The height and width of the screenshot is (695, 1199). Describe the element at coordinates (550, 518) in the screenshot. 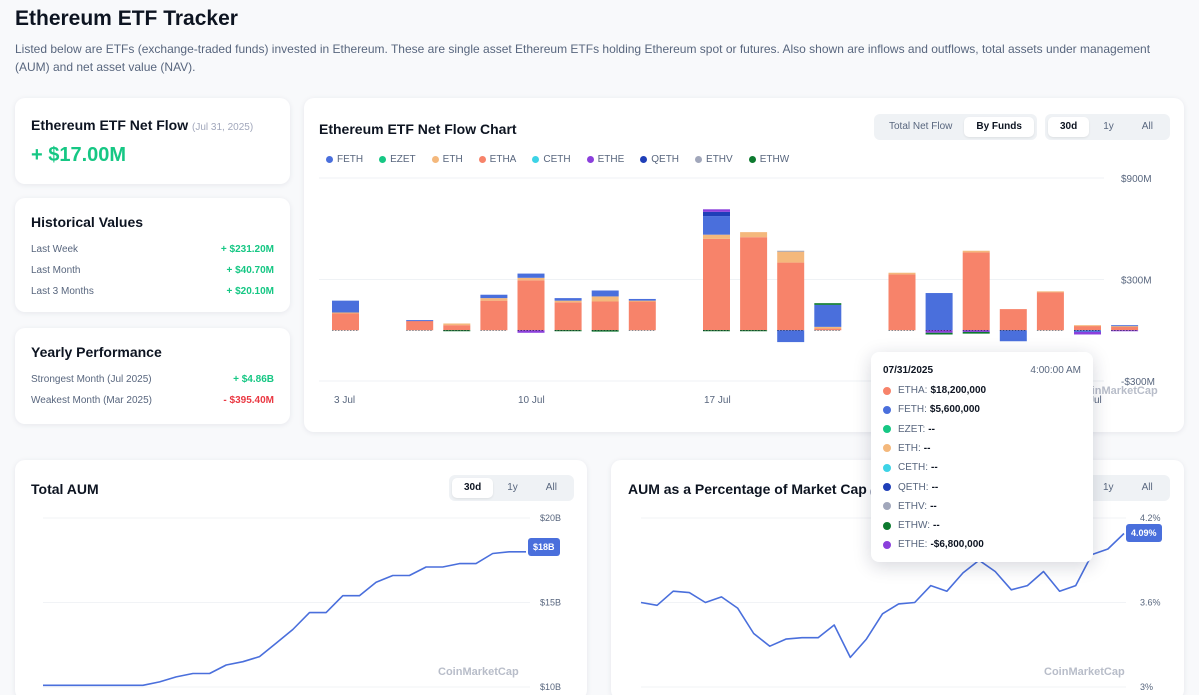

I see `y-tick-label: $20B` at that location.